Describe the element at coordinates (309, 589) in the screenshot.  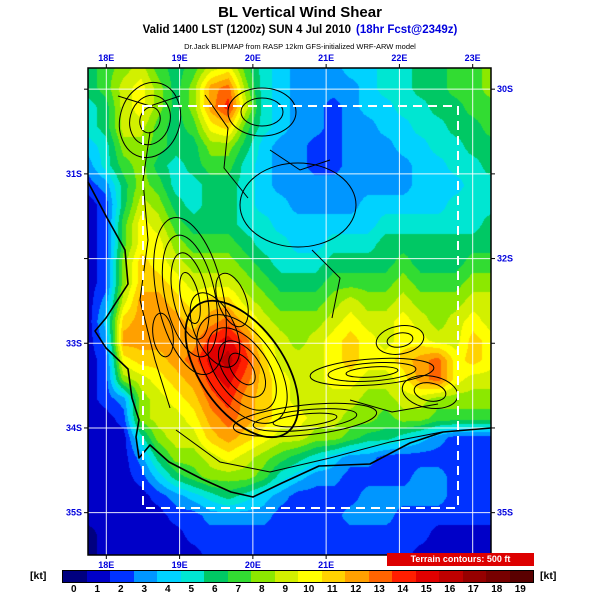
I see `colorbar-tick-label: 10` at that location.